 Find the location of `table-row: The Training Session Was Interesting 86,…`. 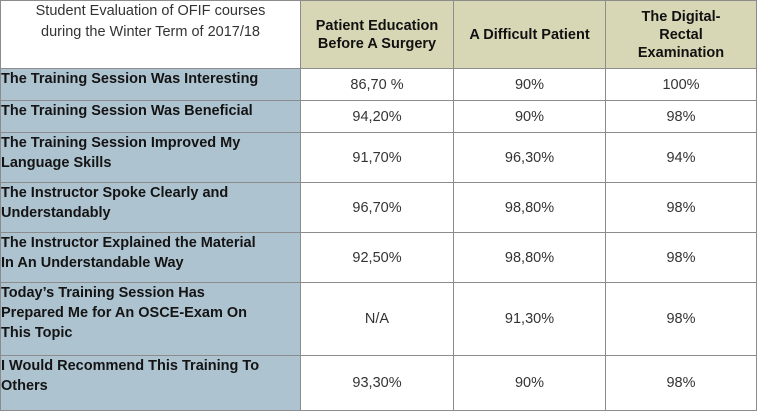

table-row: The Training Session Was Interesting 86,… is located at coordinates (378, 84).